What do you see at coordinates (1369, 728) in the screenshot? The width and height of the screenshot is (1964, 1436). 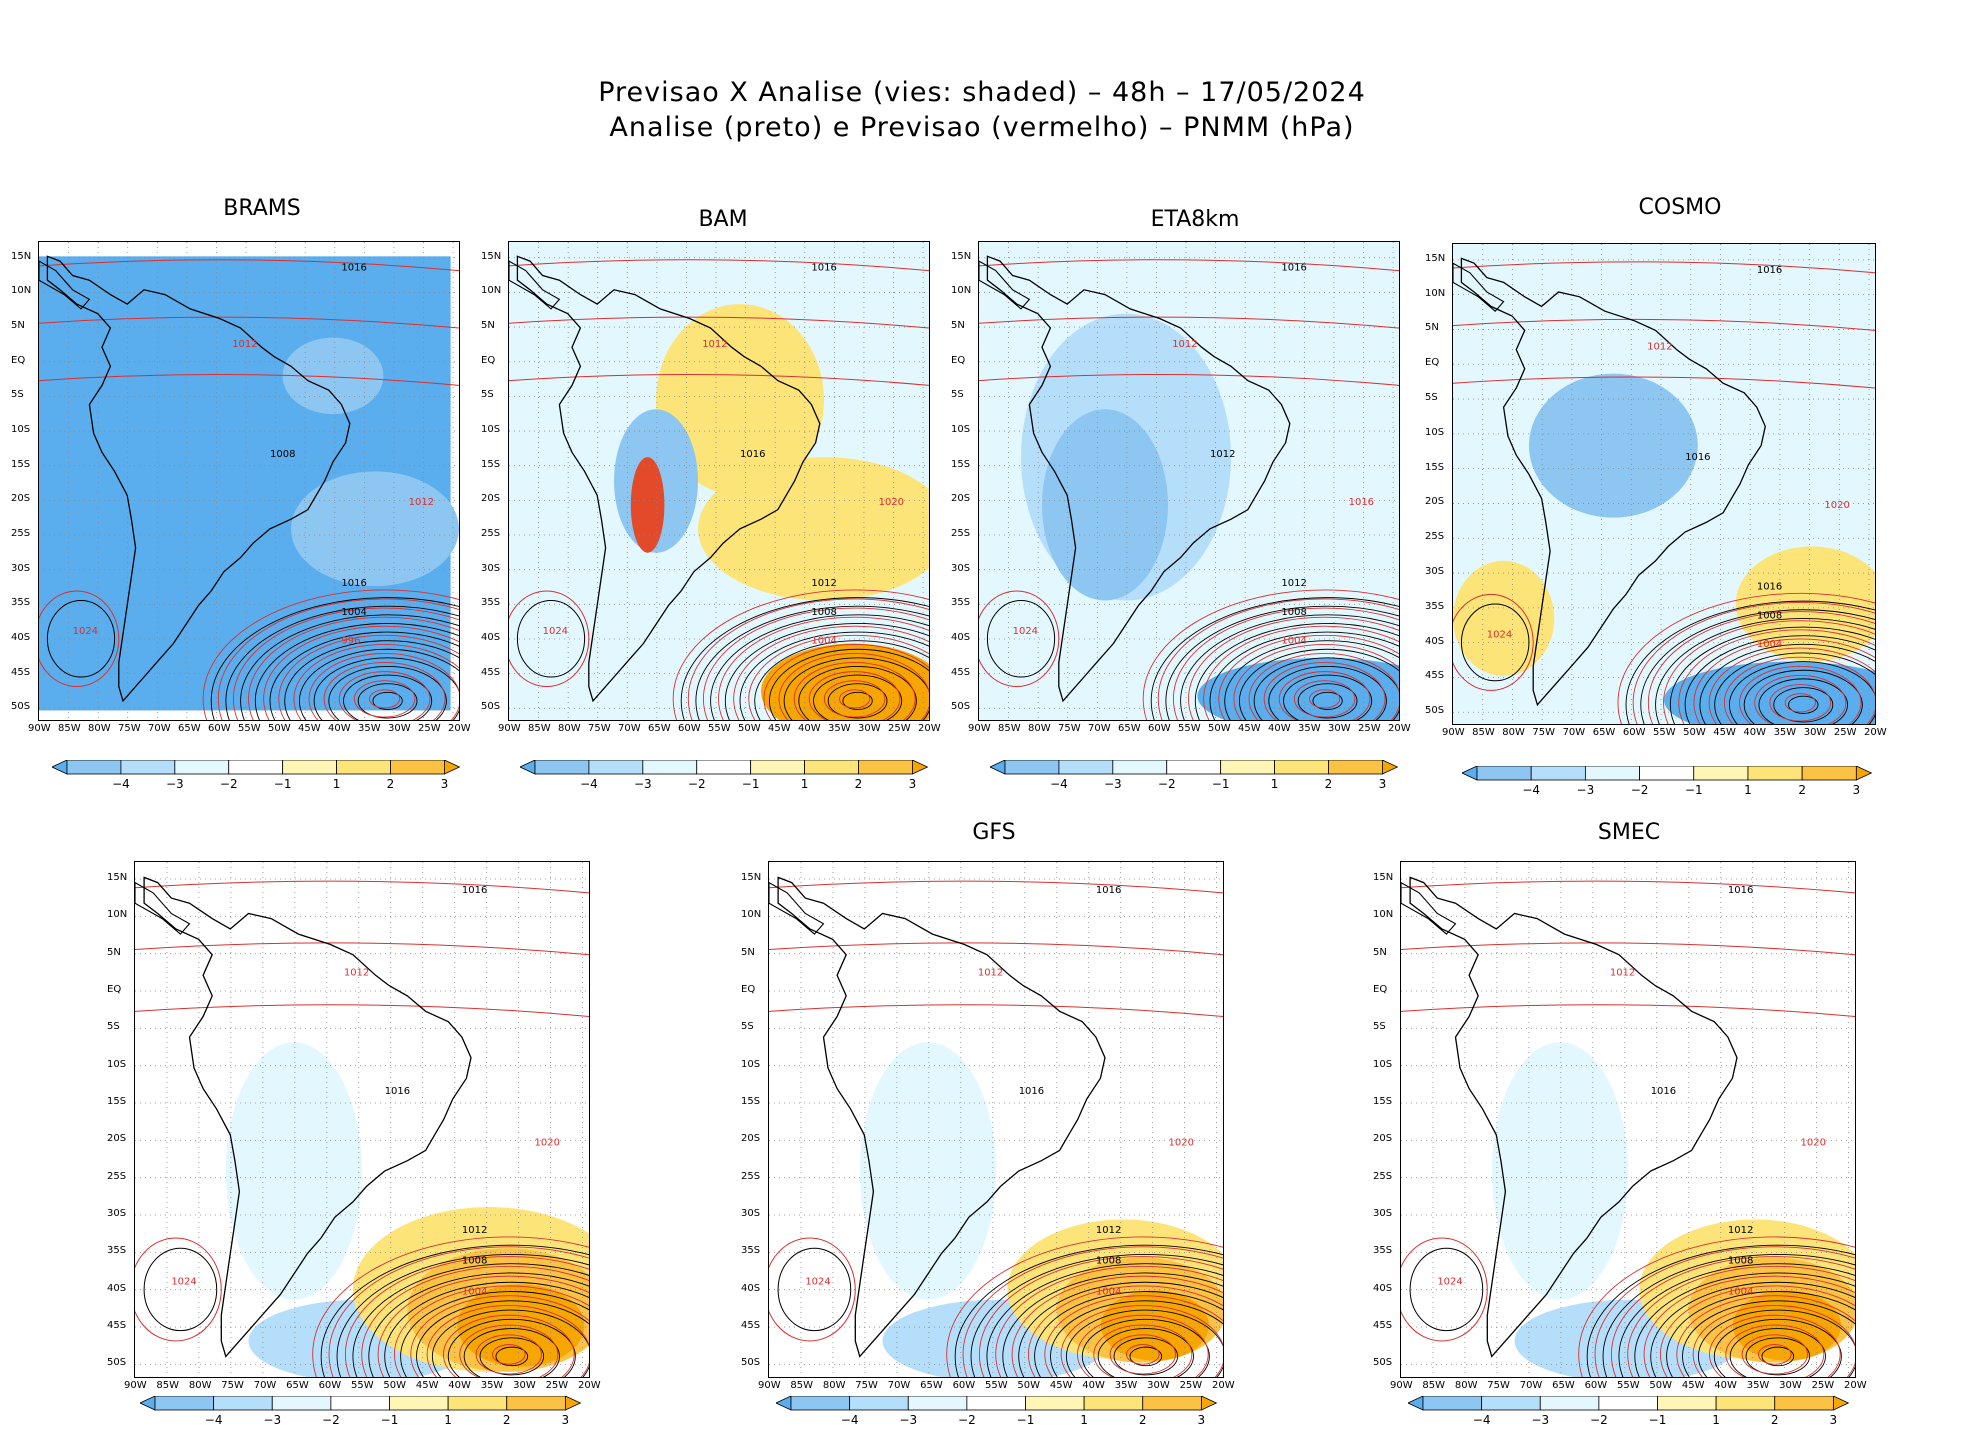 I see `lon-tick-label: 25W` at bounding box center [1369, 728].